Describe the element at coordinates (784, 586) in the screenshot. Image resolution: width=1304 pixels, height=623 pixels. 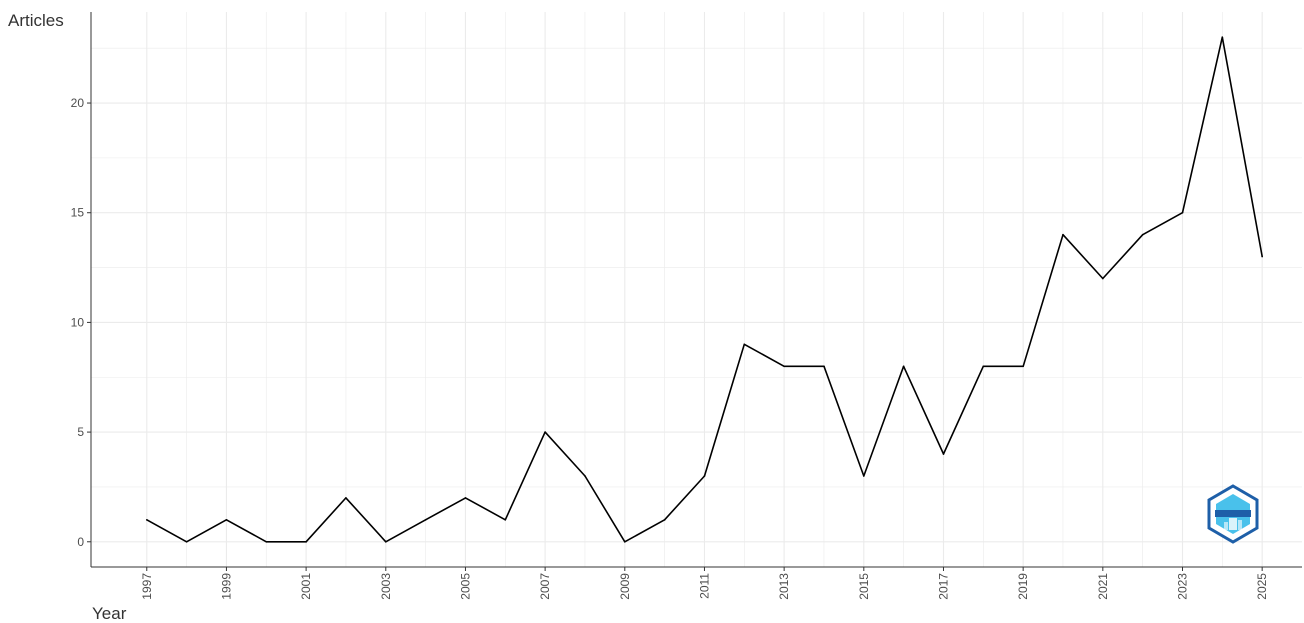
I see `x-tick-label: 2013` at that location.